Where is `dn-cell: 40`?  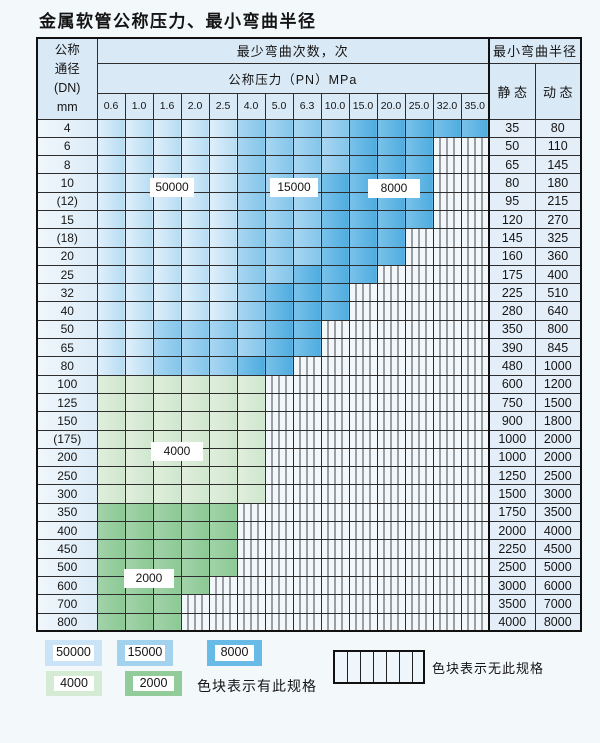
dn-cell: 40 is located at coordinates (67, 311).